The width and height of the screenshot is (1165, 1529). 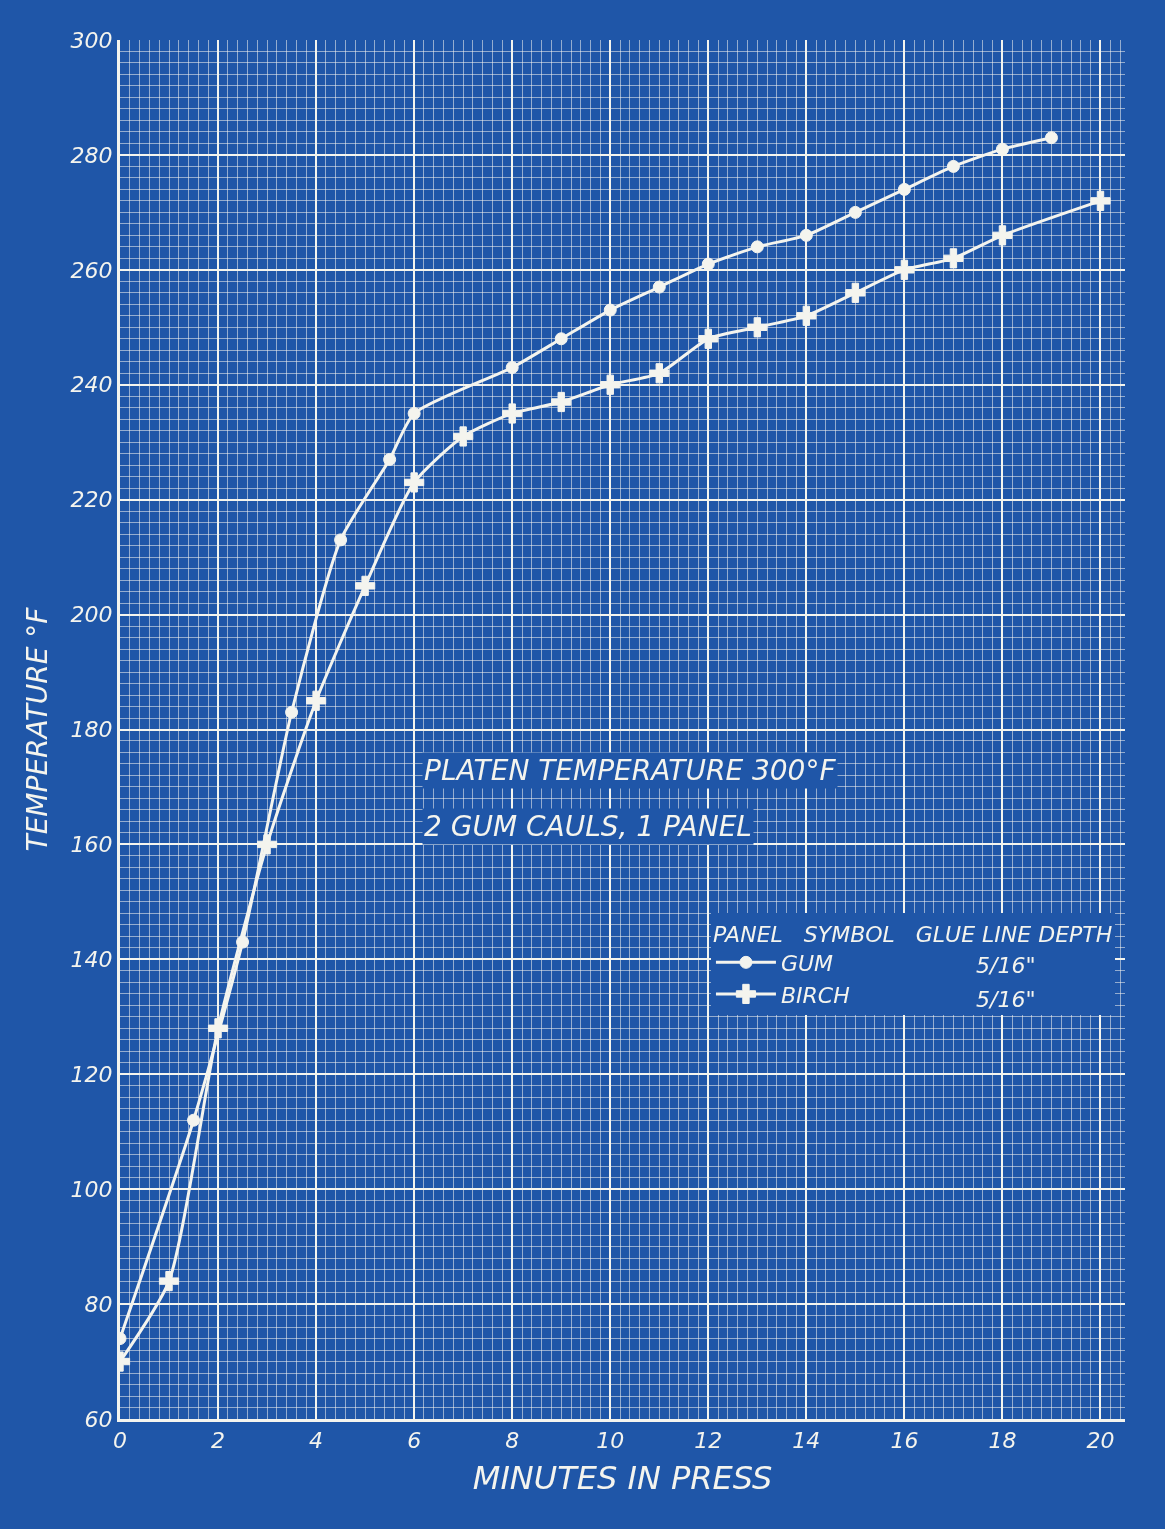 I want to click on y-tick-label: 80, so click(x=98, y=1304).